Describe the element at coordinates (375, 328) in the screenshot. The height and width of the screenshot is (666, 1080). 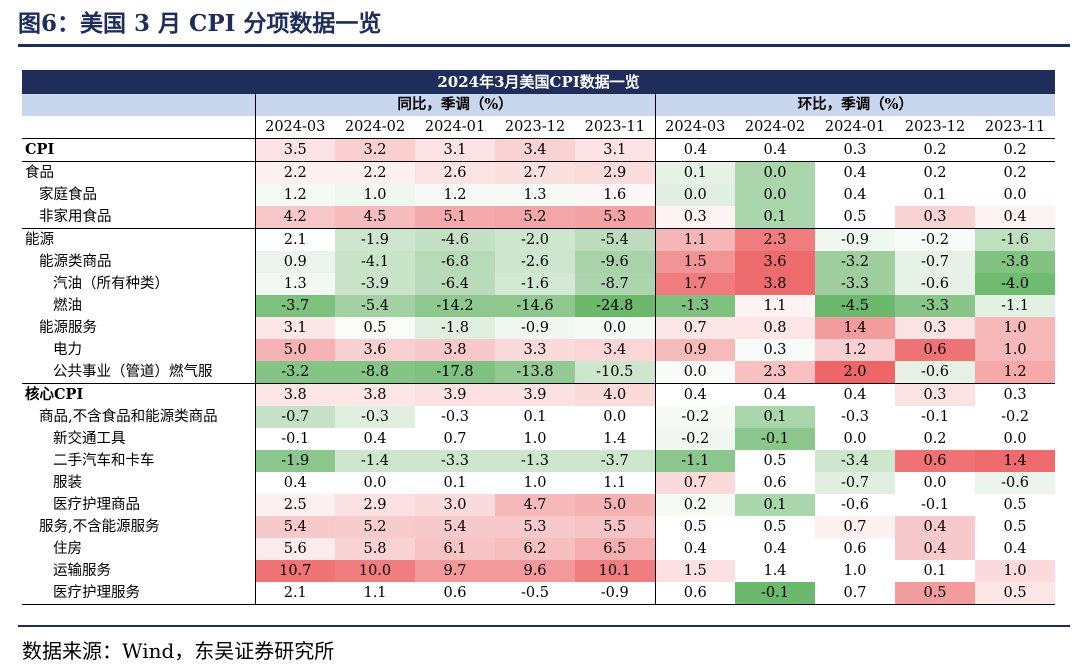
I see `yoy-cell: 0.5` at that location.